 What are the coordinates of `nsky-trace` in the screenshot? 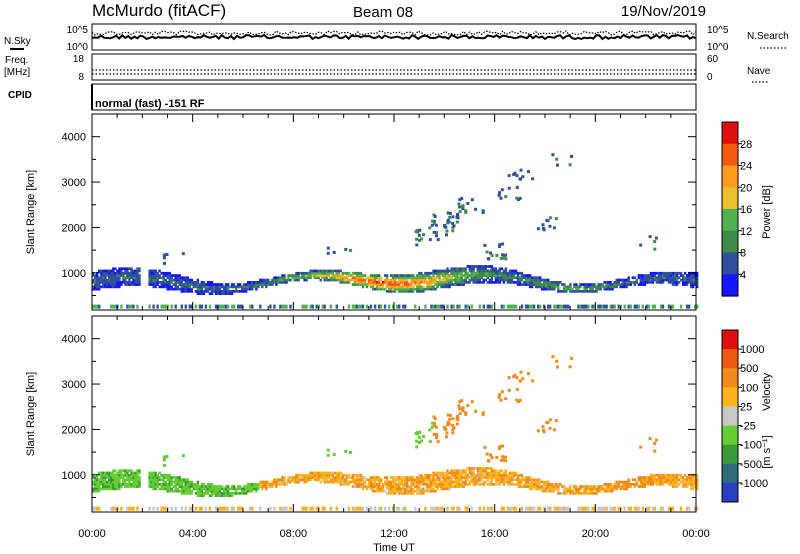 It's located at (394, 37).